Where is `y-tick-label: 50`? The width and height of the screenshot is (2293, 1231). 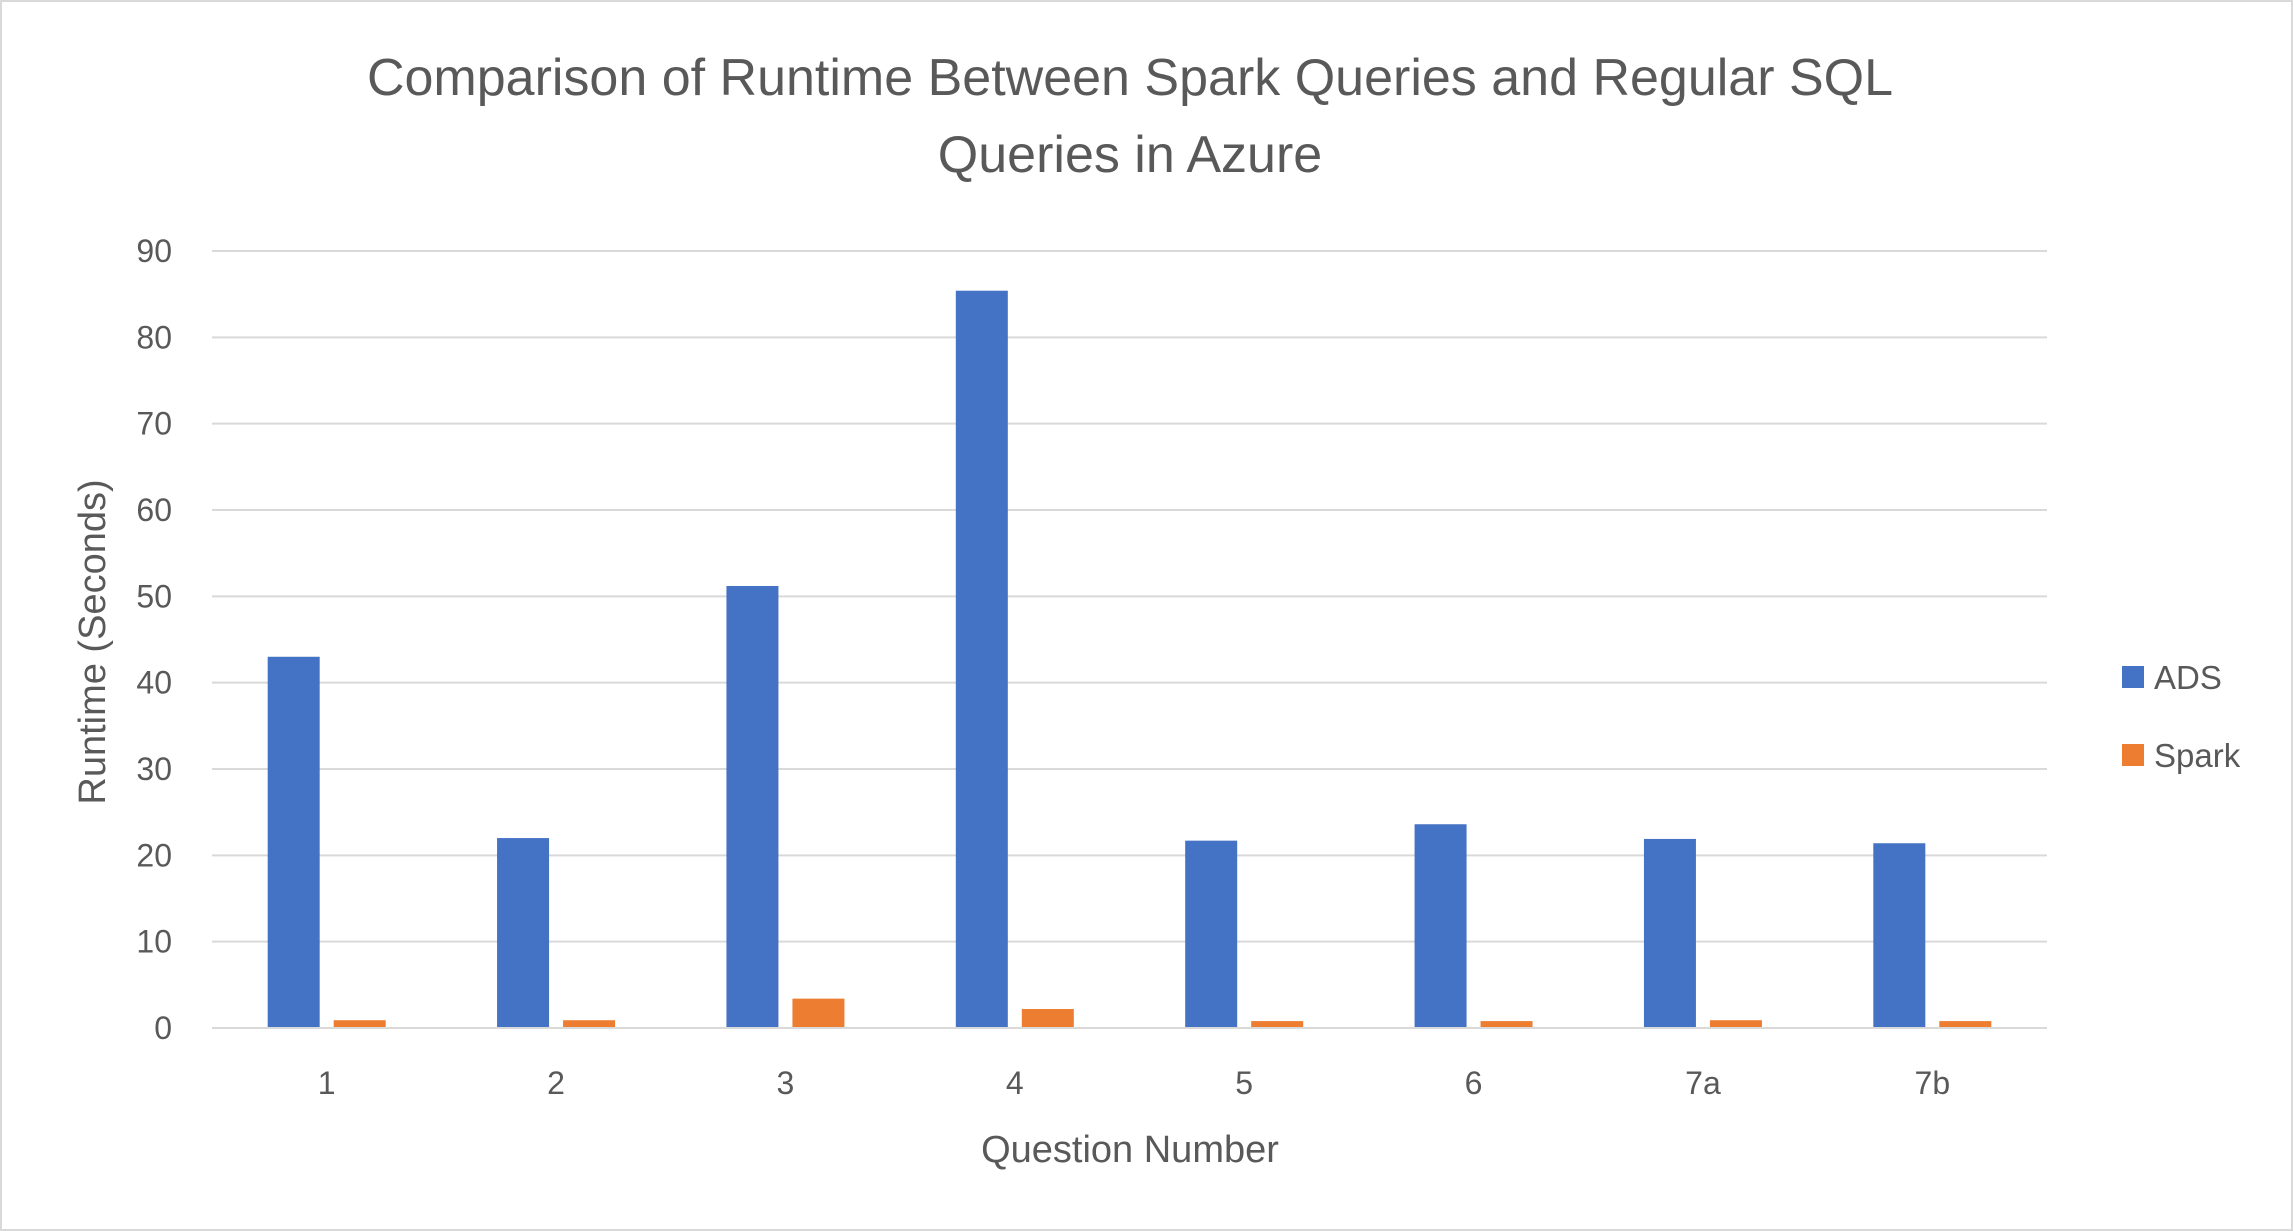 y-tick-label: 50 is located at coordinates (154, 596).